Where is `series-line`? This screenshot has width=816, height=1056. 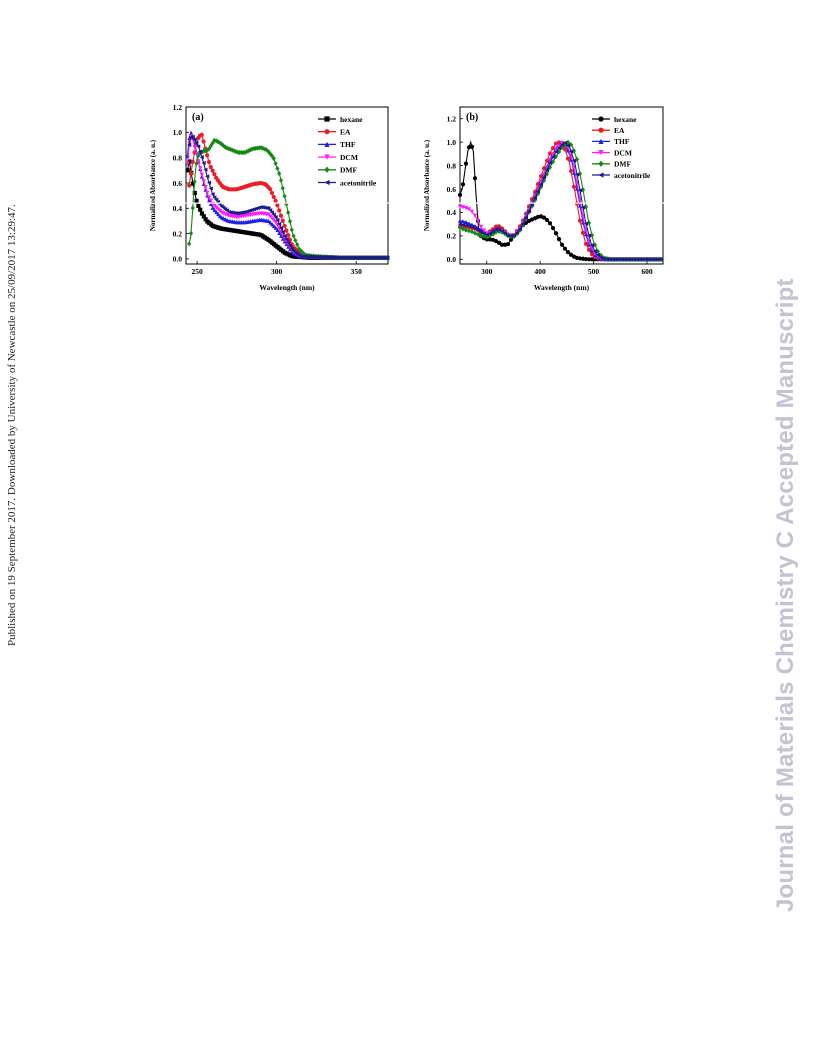 series-line is located at coordinates (561, 200).